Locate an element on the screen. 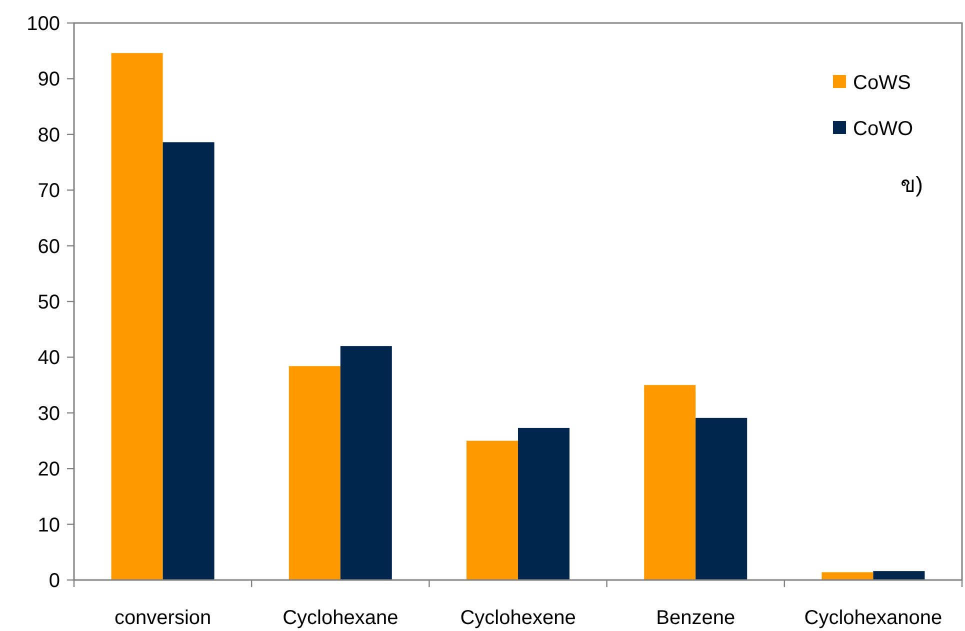  y-tick-label: 70 is located at coordinates (49, 191).